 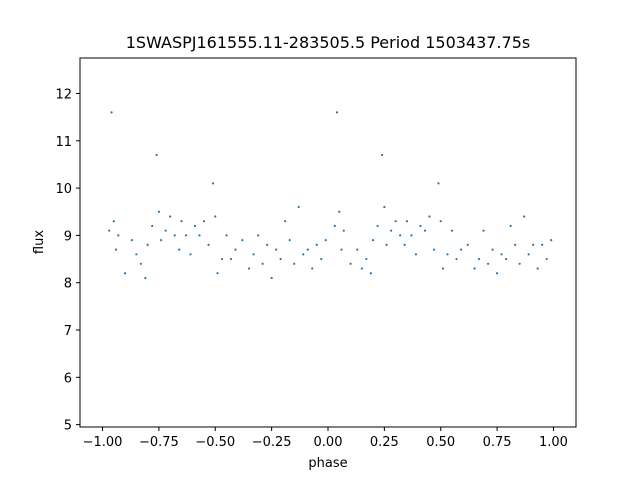 I want to click on y-tick-label: 6, so click(x=68, y=378).